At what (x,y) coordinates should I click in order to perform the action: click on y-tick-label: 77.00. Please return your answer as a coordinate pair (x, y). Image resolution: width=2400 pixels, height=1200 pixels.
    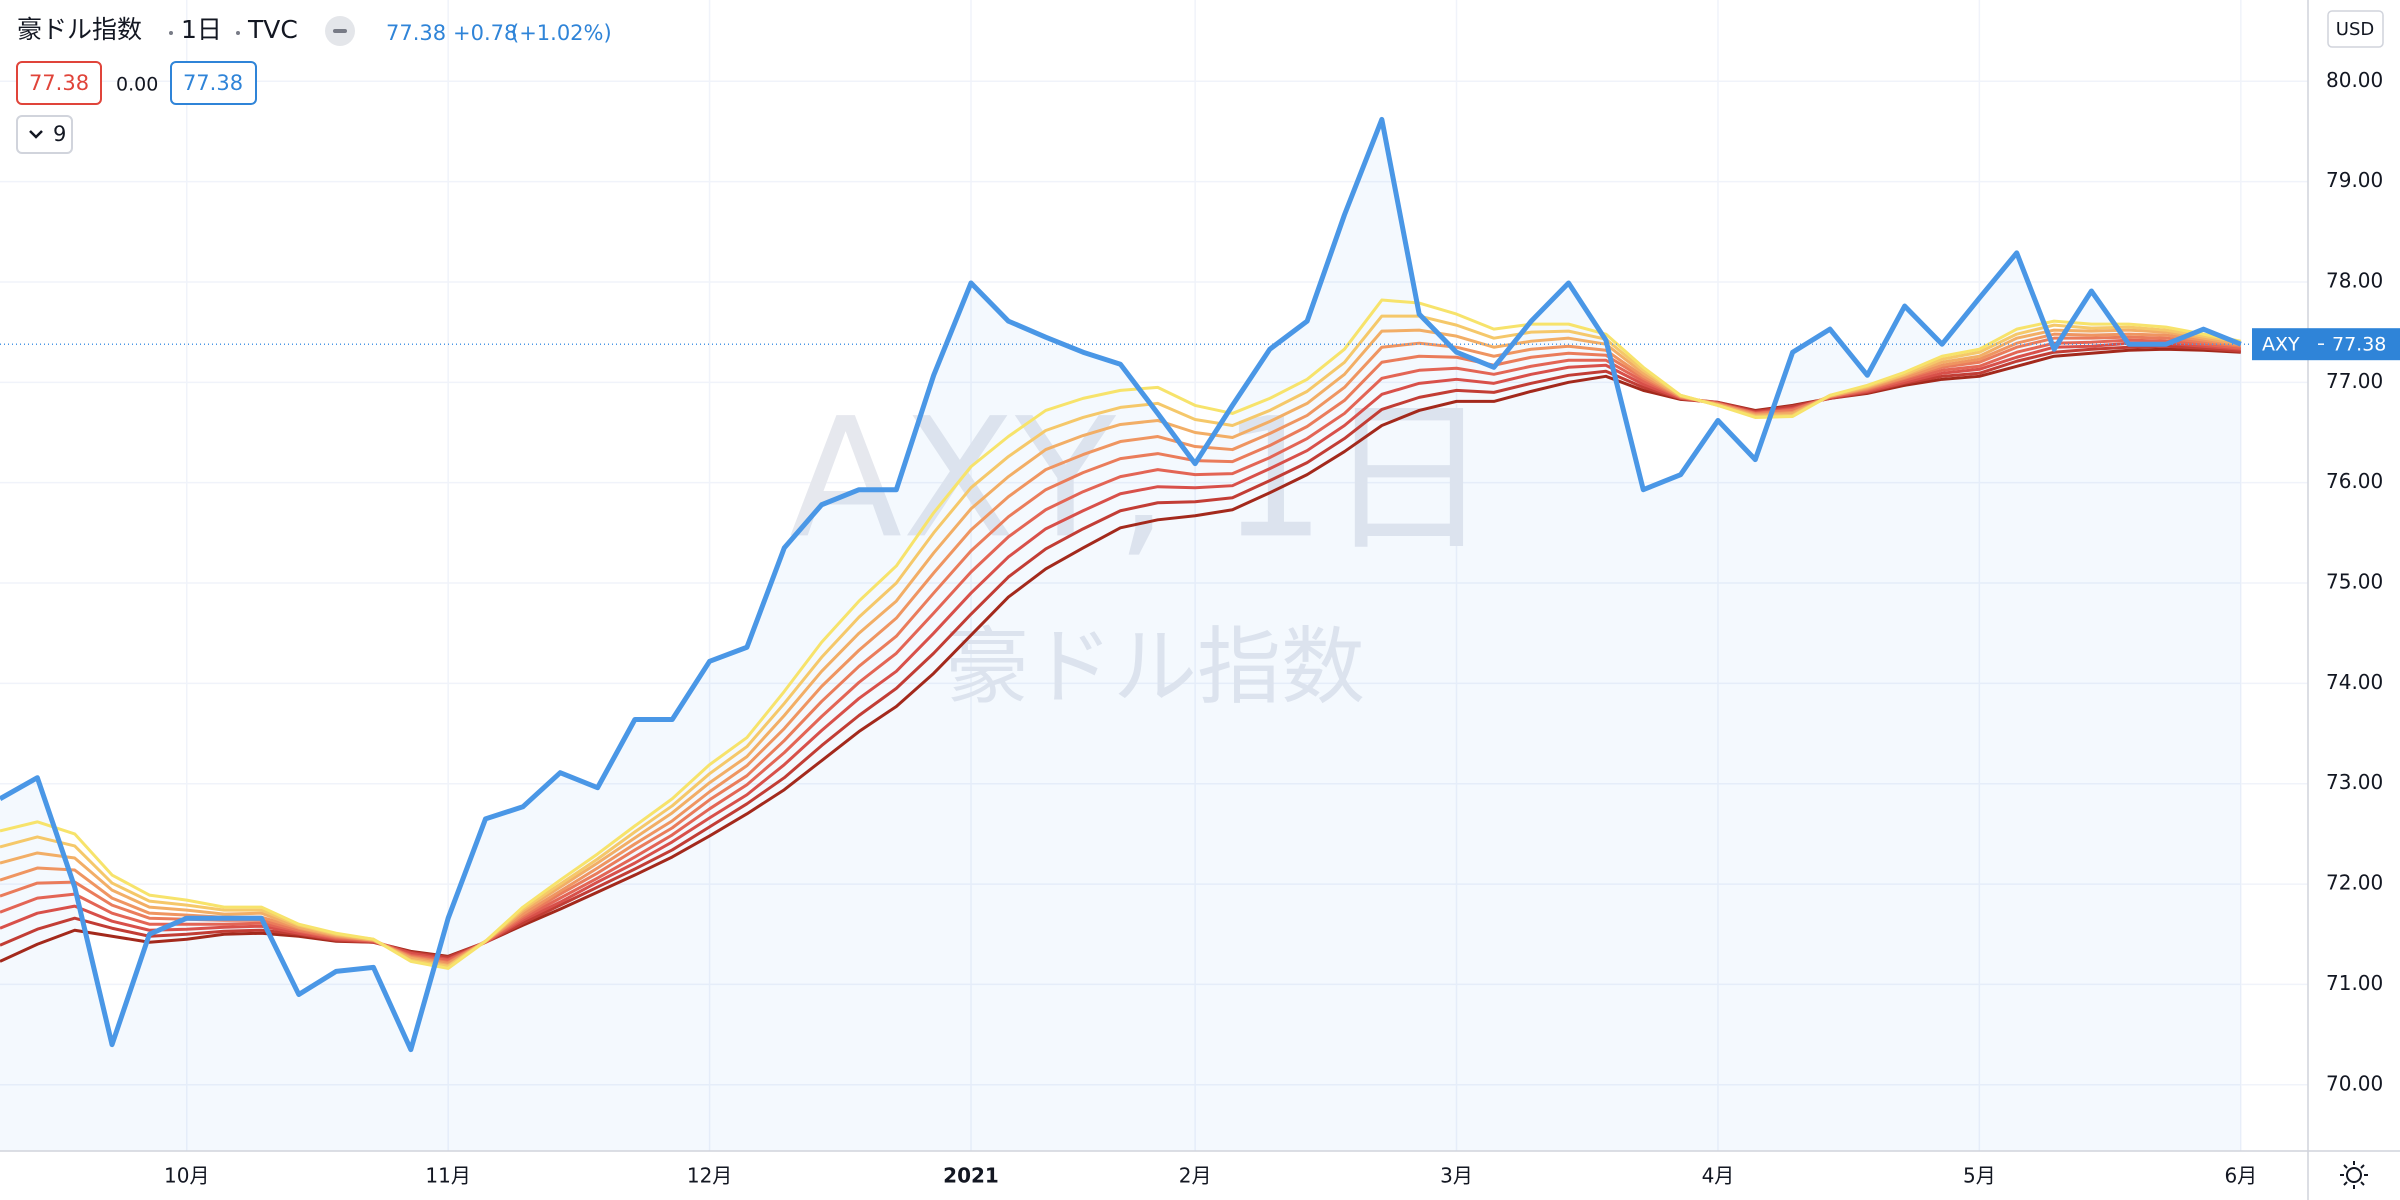
    Looking at the image, I should click on (2354, 381).